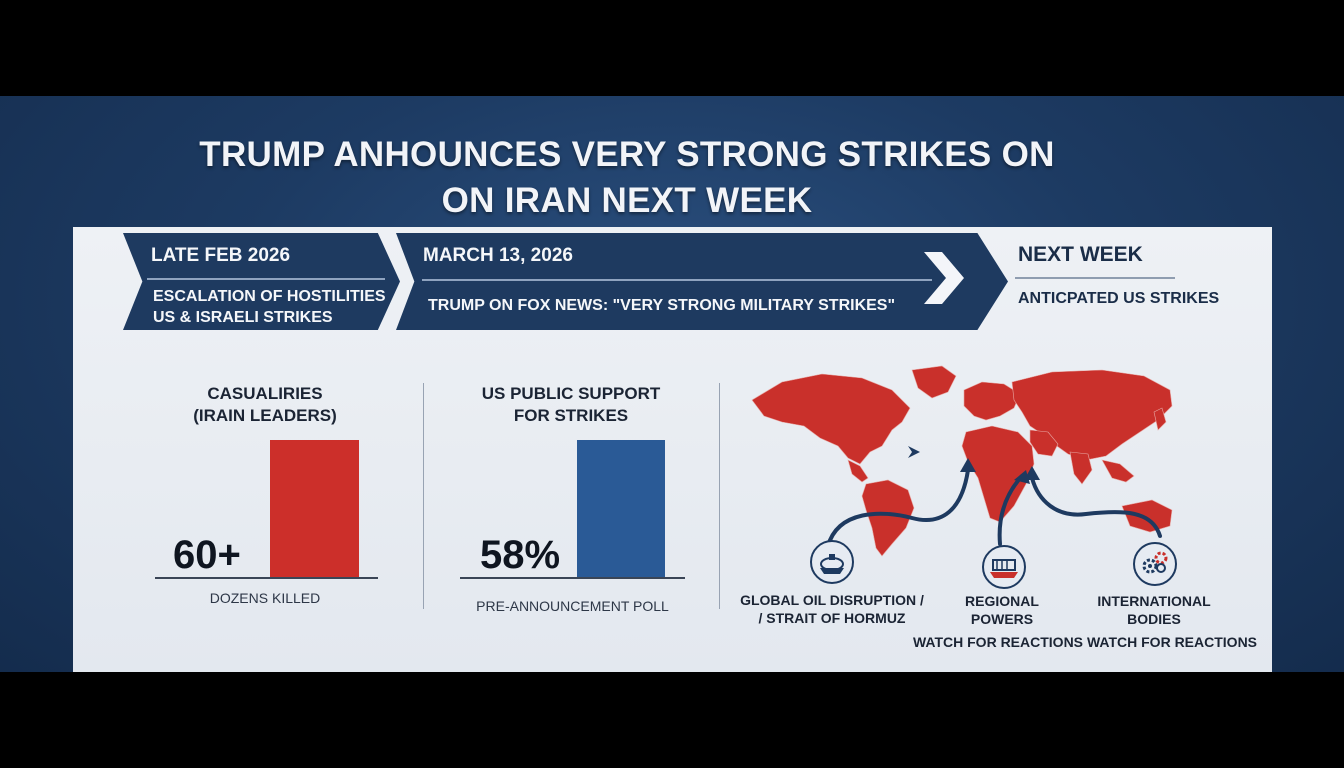 The width and height of the screenshot is (1344, 768). Describe the element at coordinates (1147, 516) in the screenshot. I see `australia` at that location.